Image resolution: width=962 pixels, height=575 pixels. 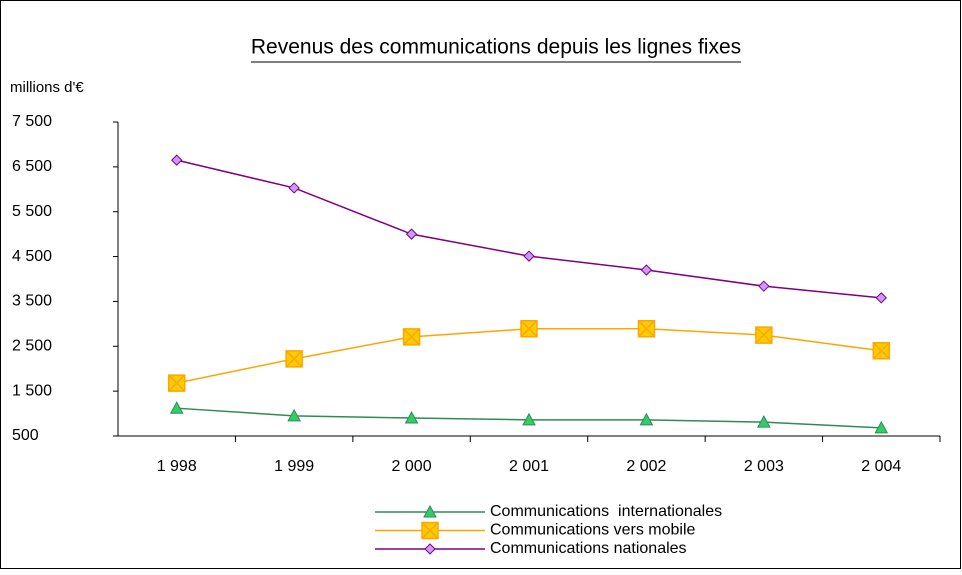 I want to click on x-tick-label: 2 000, so click(x=412, y=466).